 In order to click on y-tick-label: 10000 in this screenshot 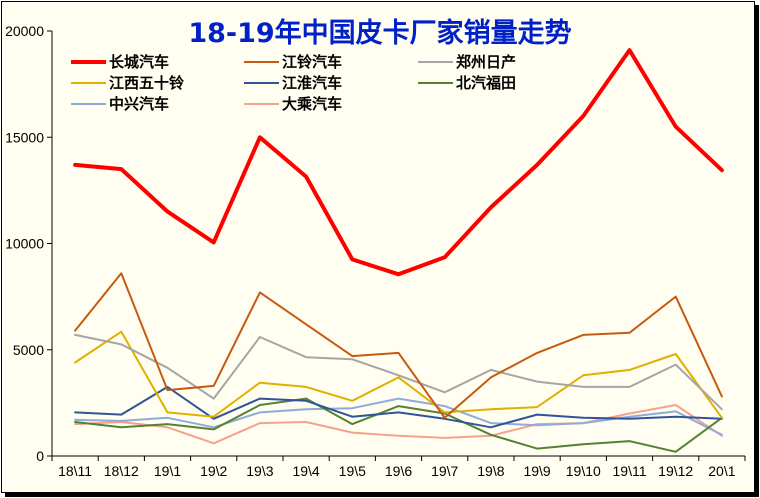, I will do `click(24, 244)`.